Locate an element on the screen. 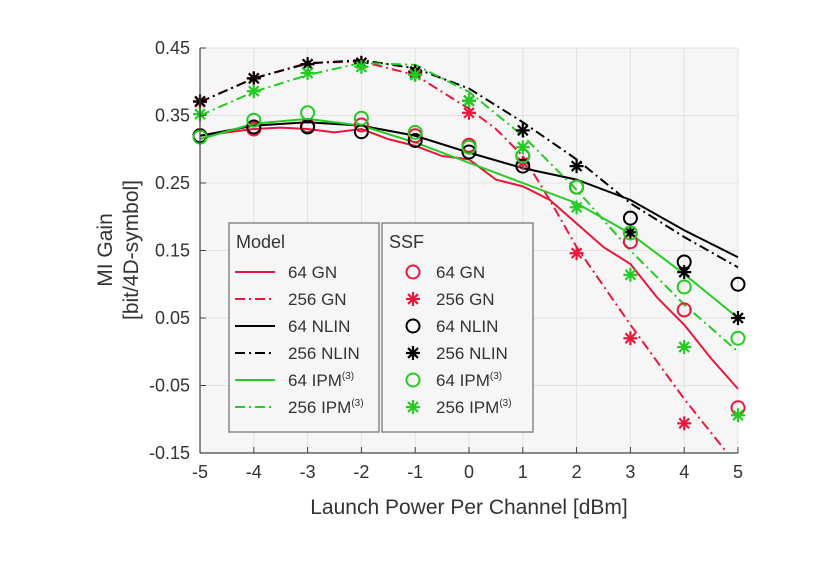 This screenshot has height=563, width=820. legend-ssf-label: 256 NLIN is located at coordinates (472, 353).